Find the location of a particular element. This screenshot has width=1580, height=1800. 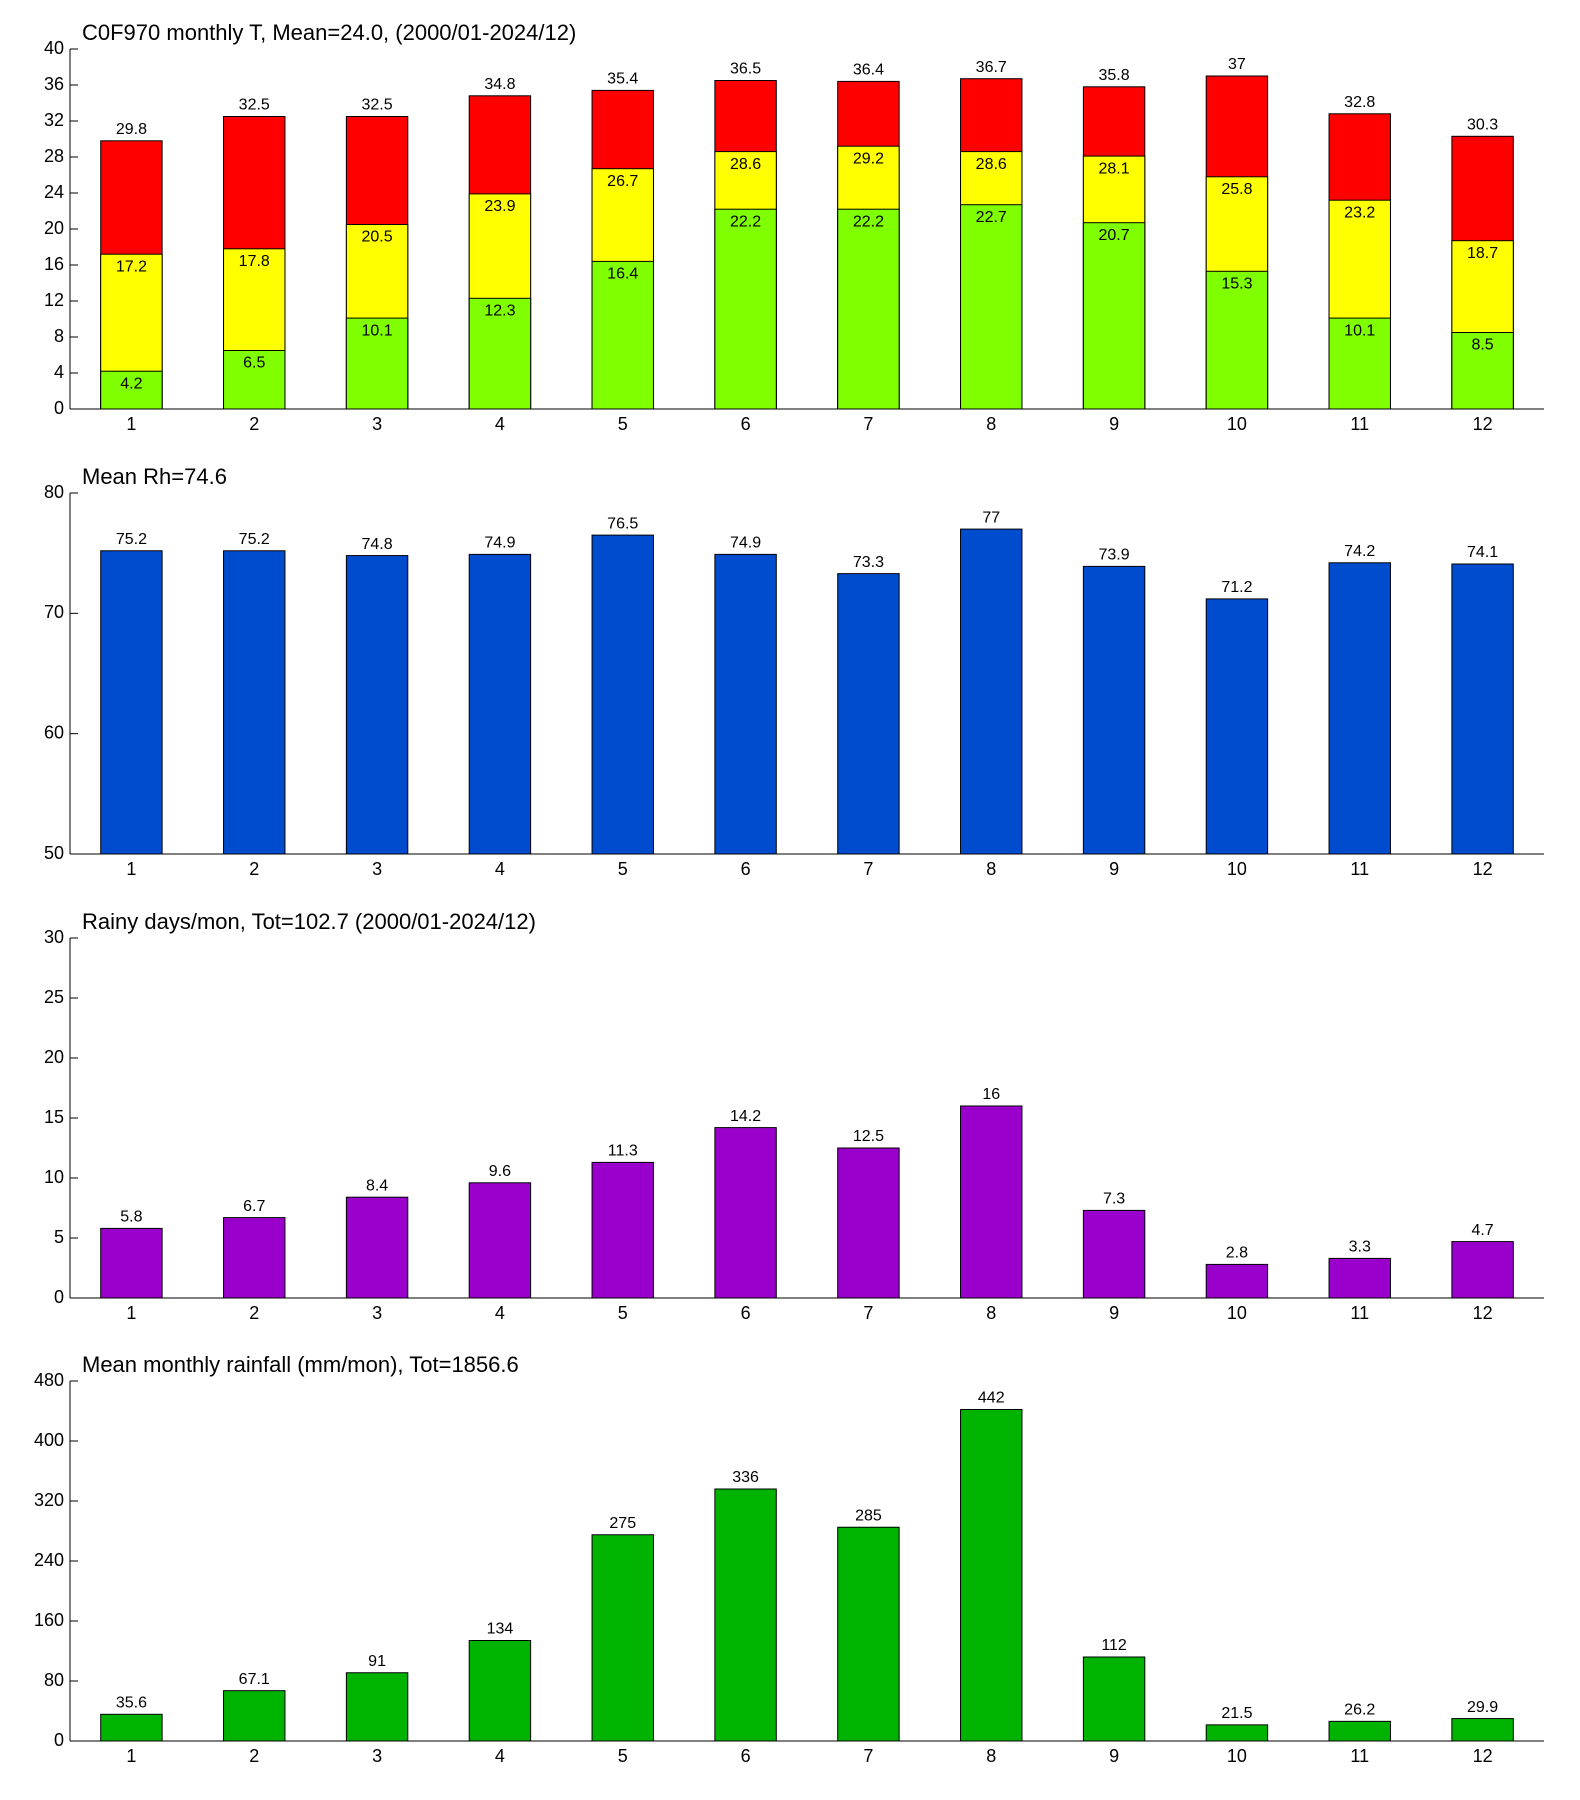

data-label: 20.7 is located at coordinates (1114, 235).